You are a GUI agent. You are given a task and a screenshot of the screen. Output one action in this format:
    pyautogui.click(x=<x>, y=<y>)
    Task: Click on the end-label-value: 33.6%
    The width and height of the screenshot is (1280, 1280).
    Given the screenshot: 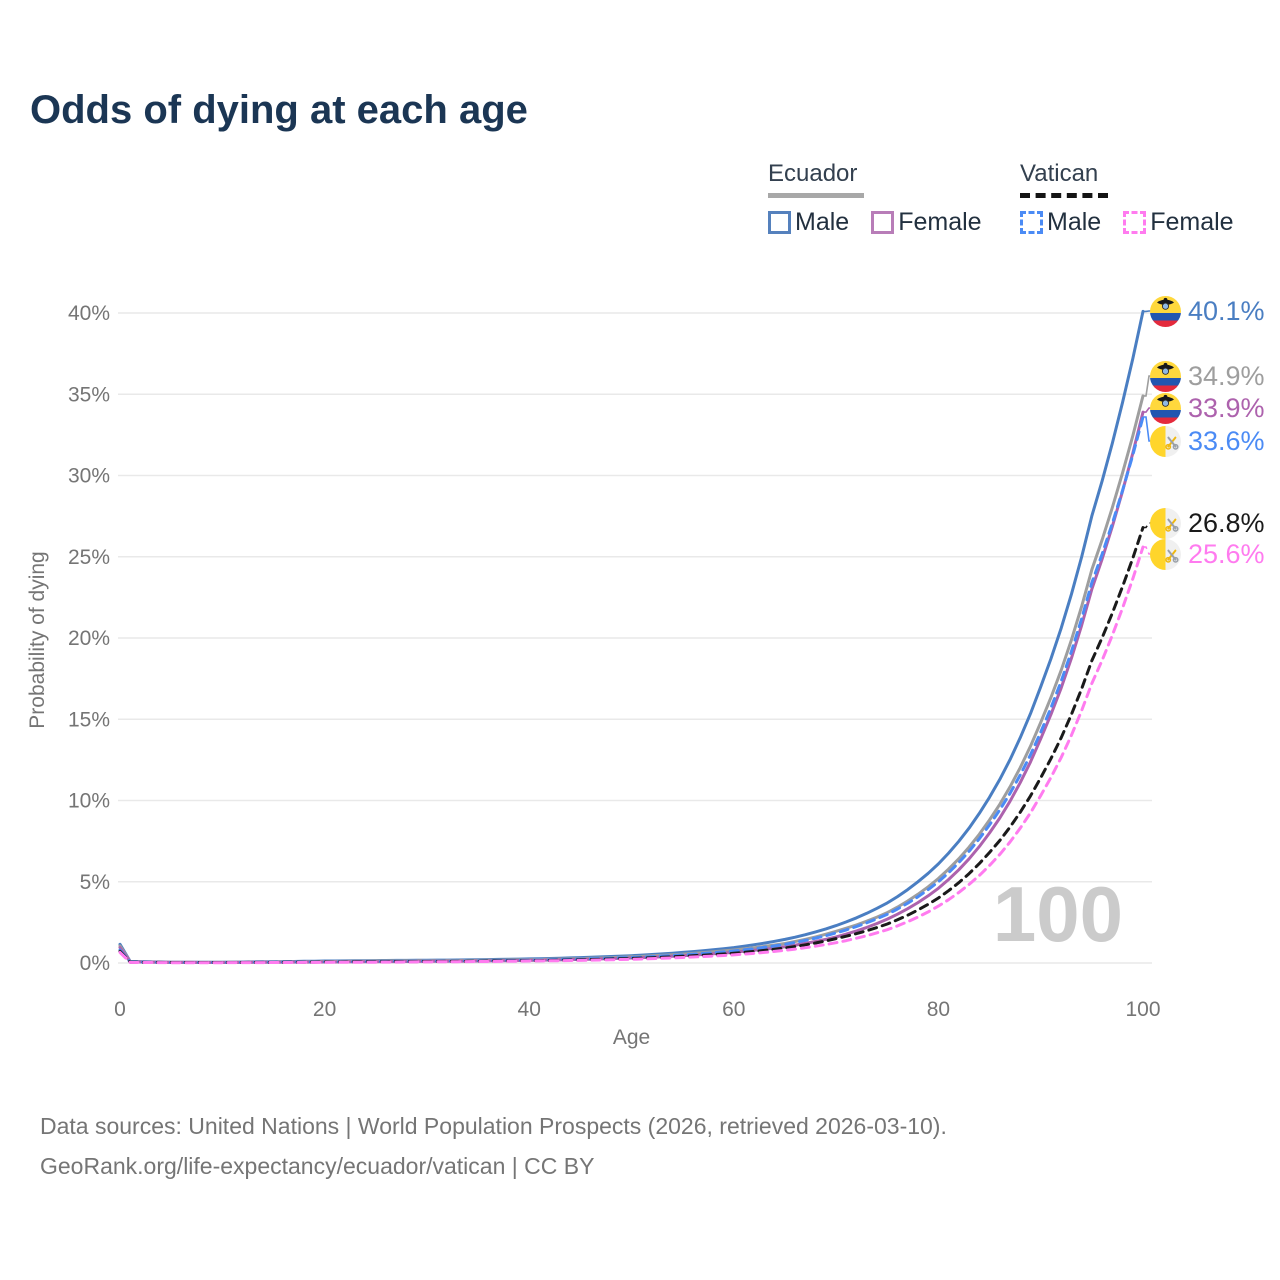 What is the action you would take?
    pyautogui.click(x=1226, y=440)
    